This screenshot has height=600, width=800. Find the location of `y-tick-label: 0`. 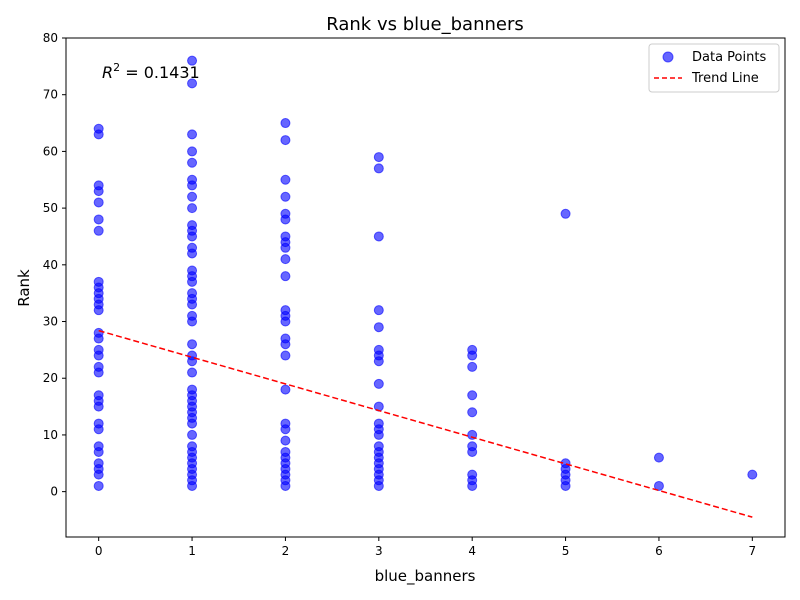

y-tick-label: 0 is located at coordinates (54, 492).